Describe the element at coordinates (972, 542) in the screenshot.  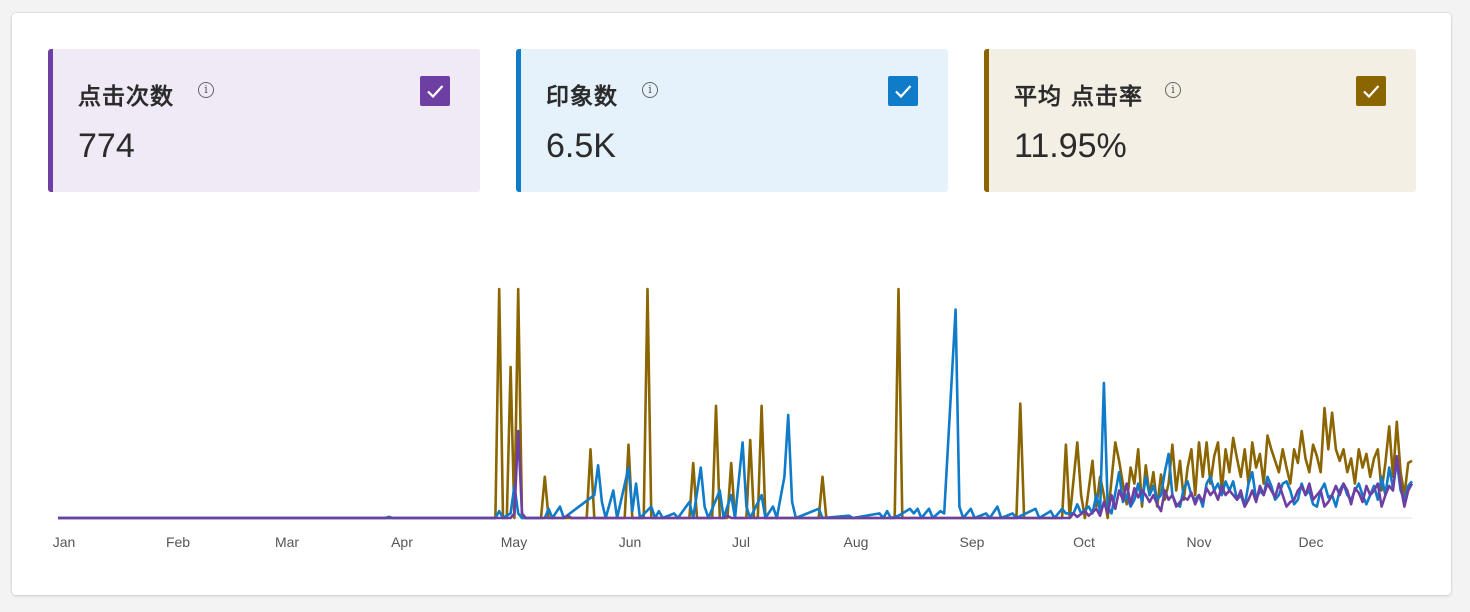
I see `x-tick-label: Sep` at that location.